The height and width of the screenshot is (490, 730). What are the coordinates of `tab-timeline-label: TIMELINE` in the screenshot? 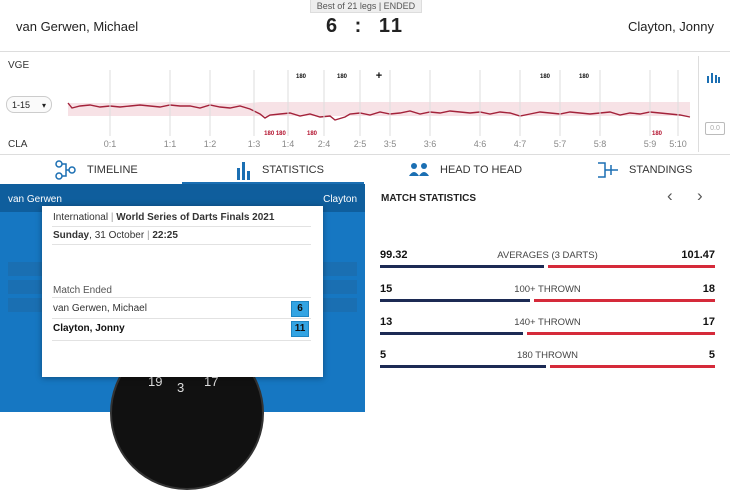 It's located at (112, 170).